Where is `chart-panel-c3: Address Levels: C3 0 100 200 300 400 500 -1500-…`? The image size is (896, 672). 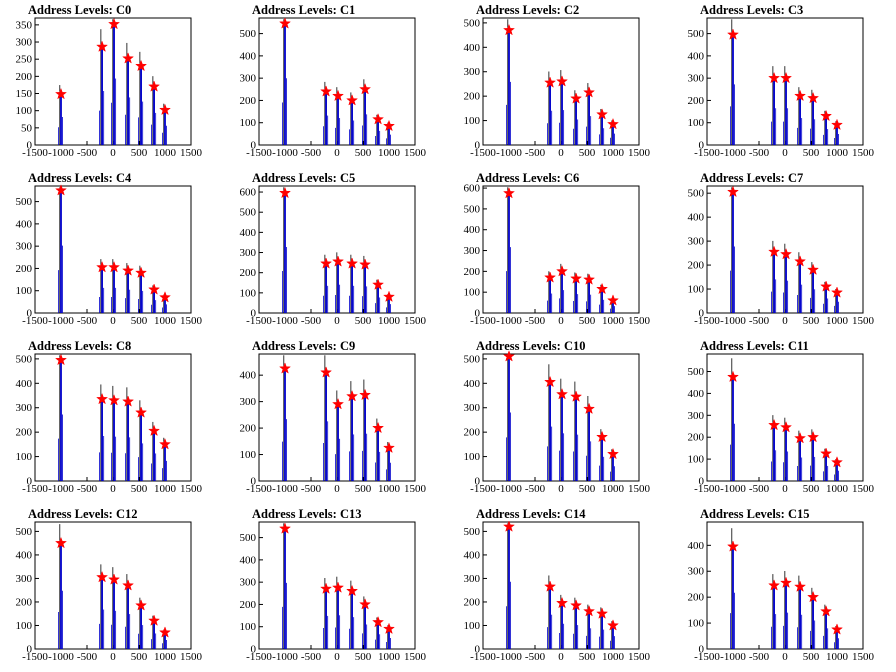
chart-panel-c3: Address Levels: C3 0 100 200 300 400 500 -1500-… is located at coordinates (784, 84).